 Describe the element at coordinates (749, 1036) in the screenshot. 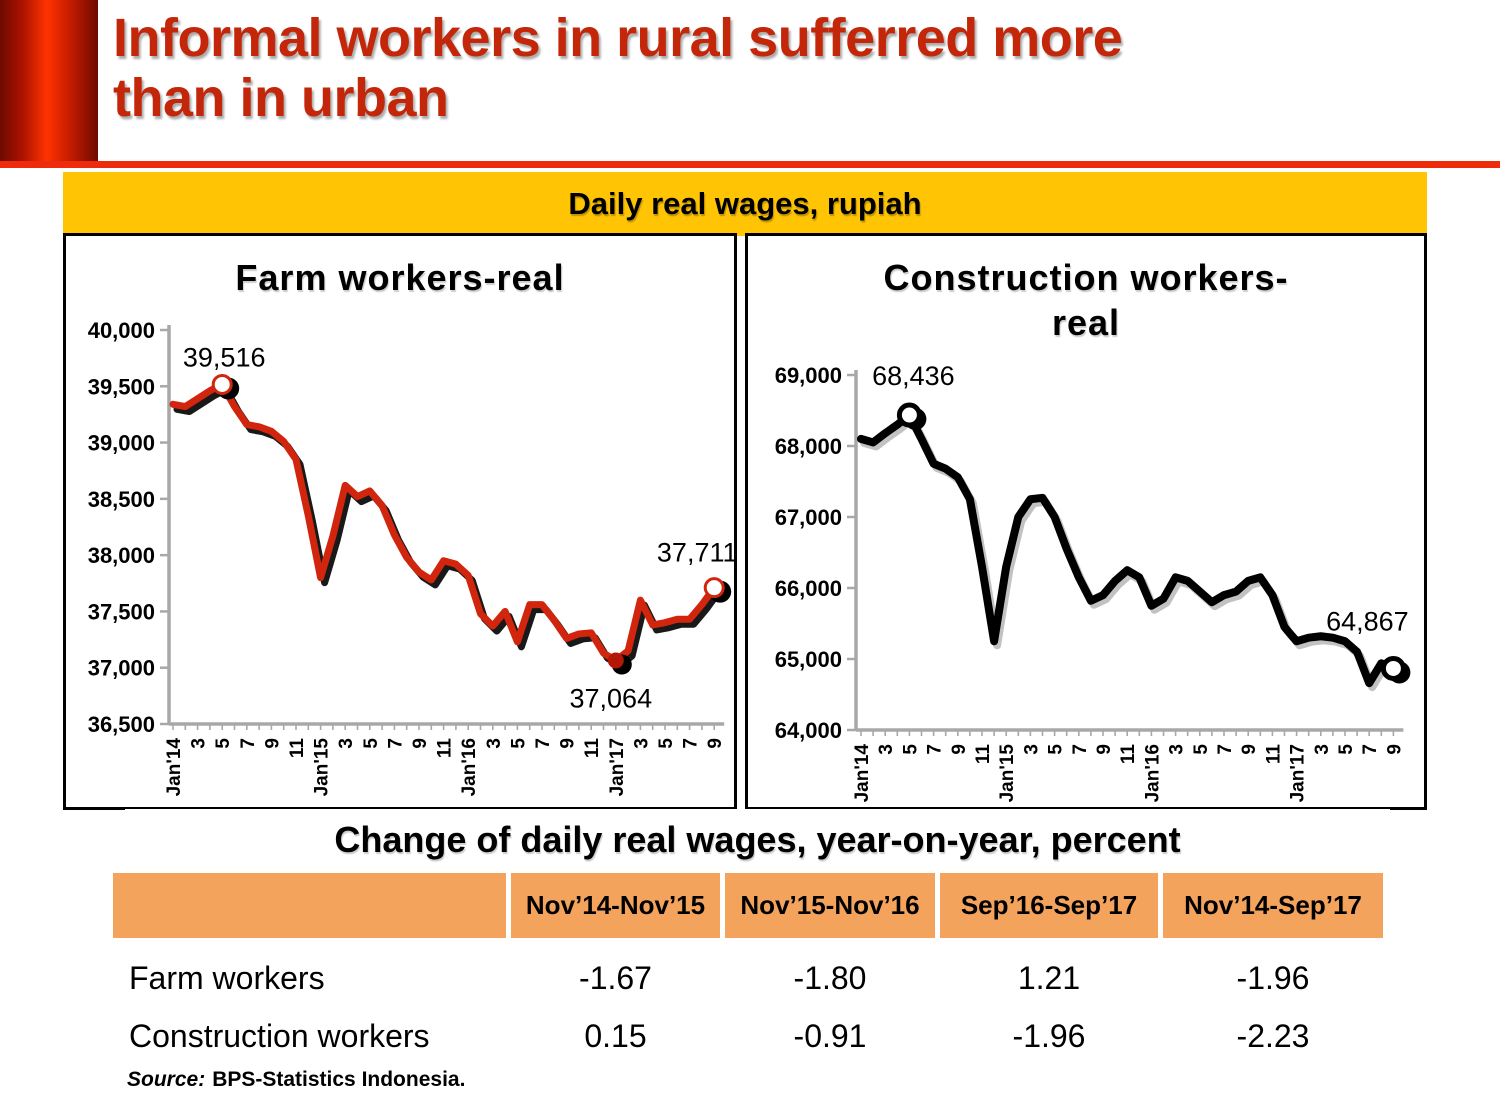

I see `table-row: Construction workers 0.15 -0.91 -1.96 -2.23` at that location.